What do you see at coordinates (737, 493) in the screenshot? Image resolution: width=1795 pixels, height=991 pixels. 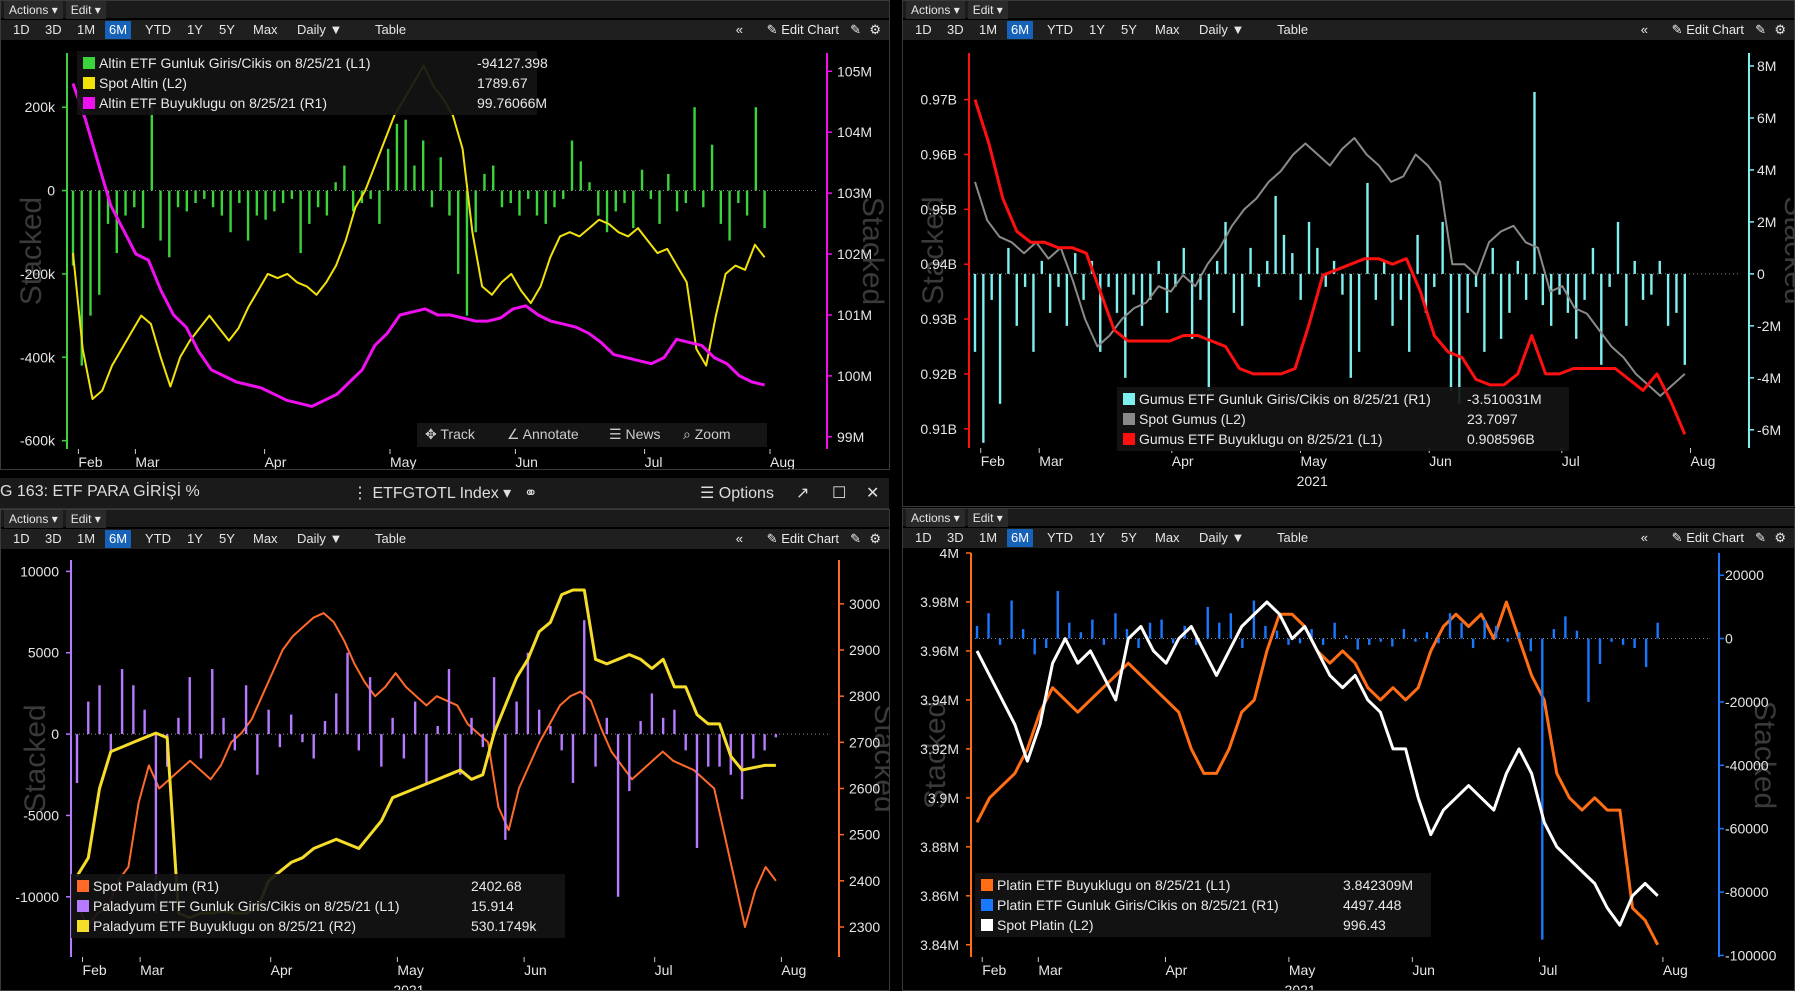 I see `options-button: ☰ Options` at bounding box center [737, 493].